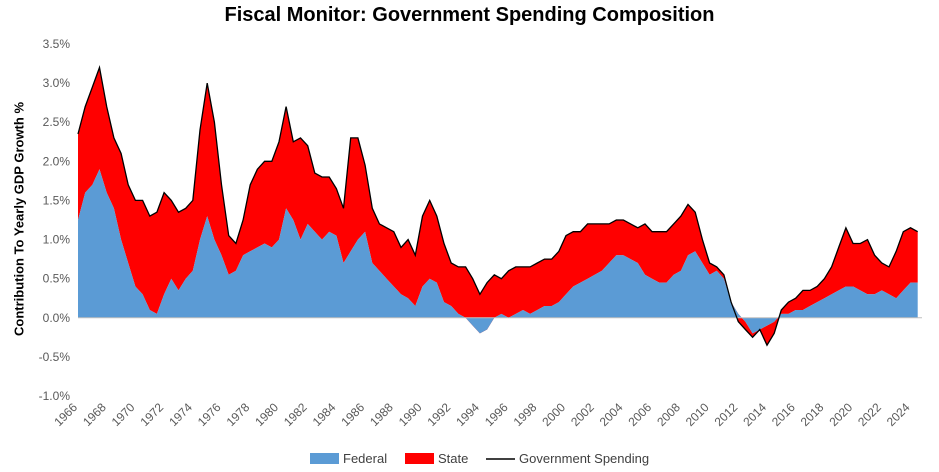 The width and height of the screenshot is (939, 472). What do you see at coordinates (266, 414) in the screenshot?
I see `x-tick-label: 1980` at bounding box center [266, 414].